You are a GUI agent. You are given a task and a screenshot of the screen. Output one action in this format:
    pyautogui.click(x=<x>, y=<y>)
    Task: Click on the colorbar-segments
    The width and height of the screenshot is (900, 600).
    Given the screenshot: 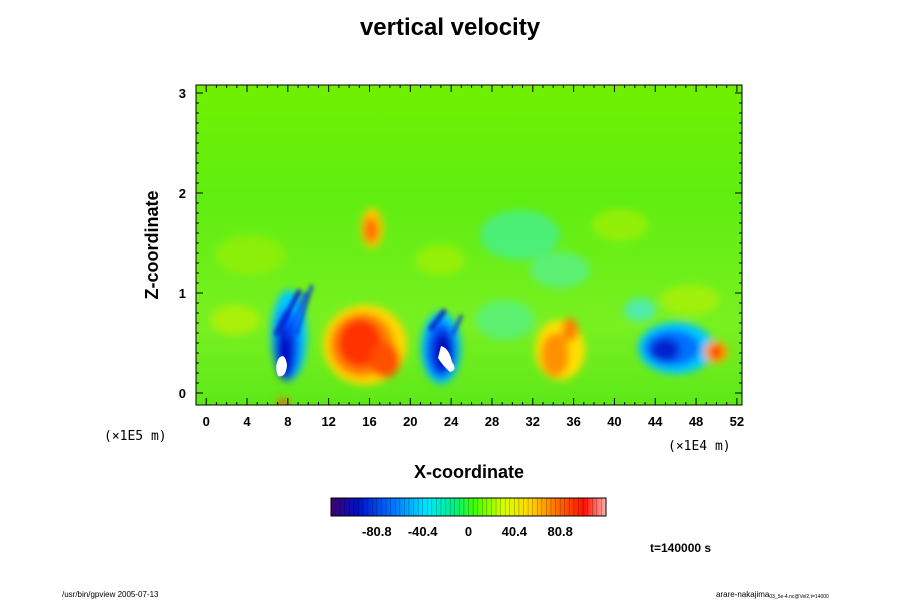 What is the action you would take?
    pyautogui.click(x=468, y=507)
    